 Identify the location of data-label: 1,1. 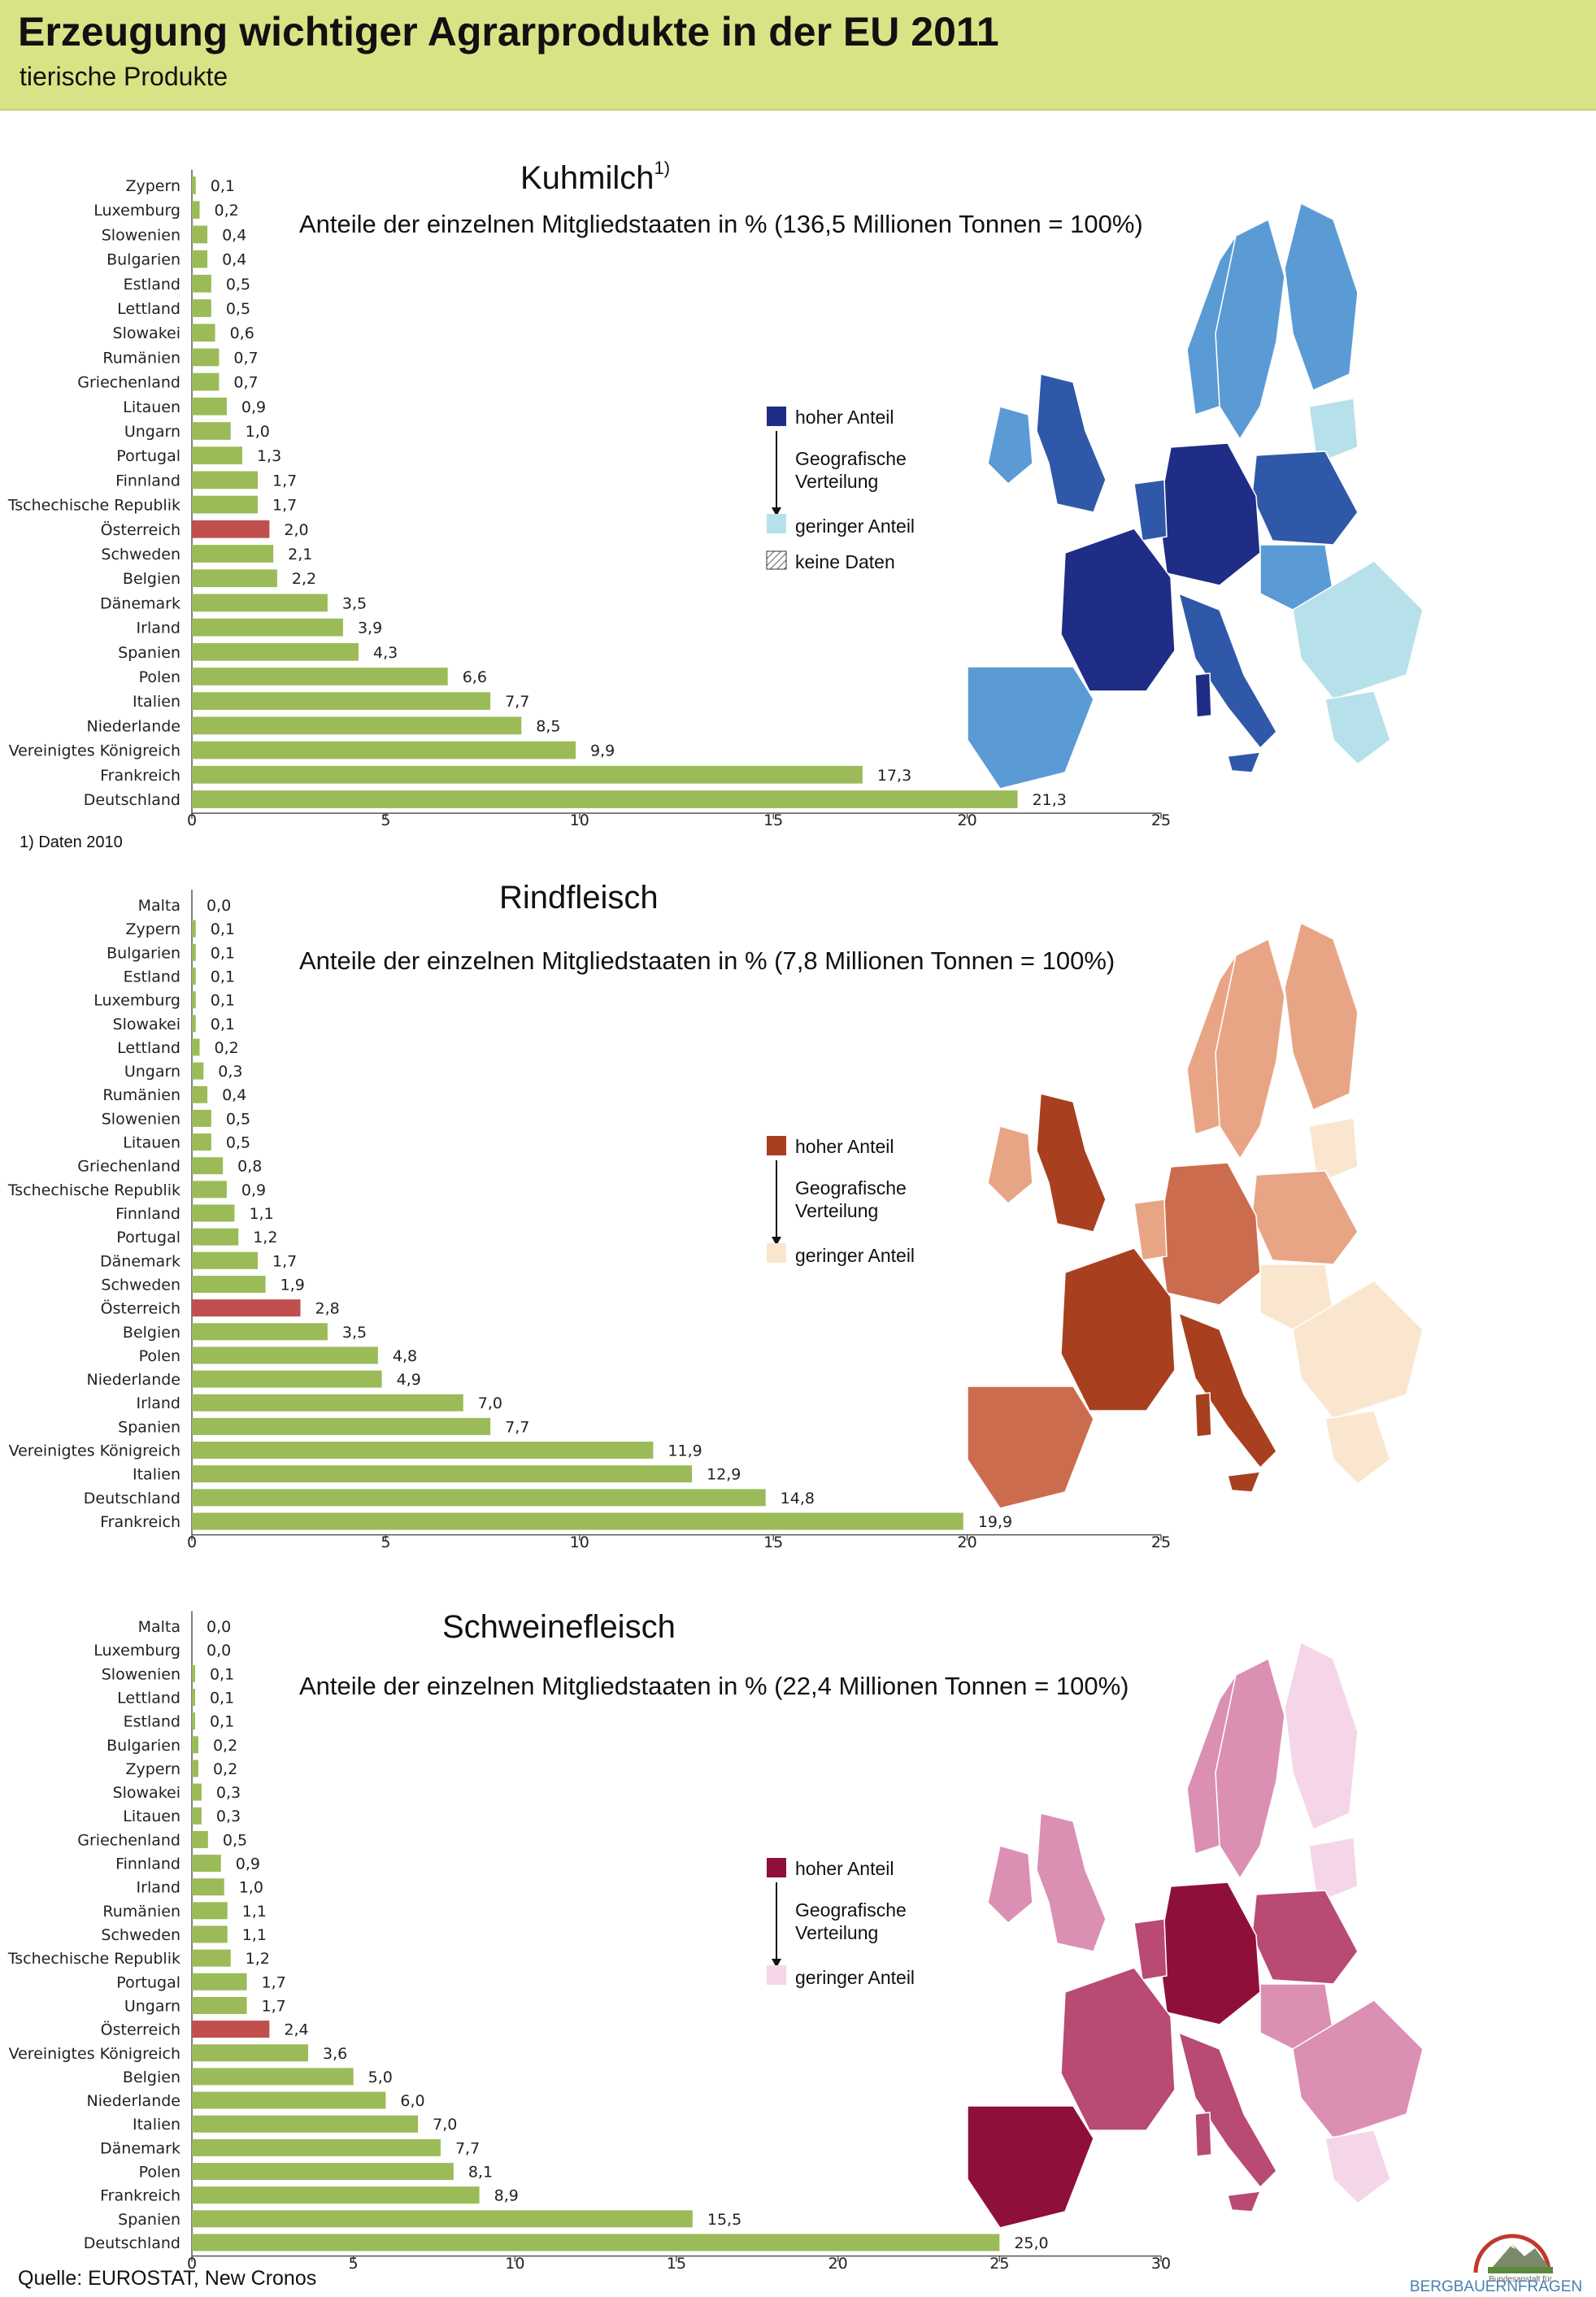
(255, 1912).